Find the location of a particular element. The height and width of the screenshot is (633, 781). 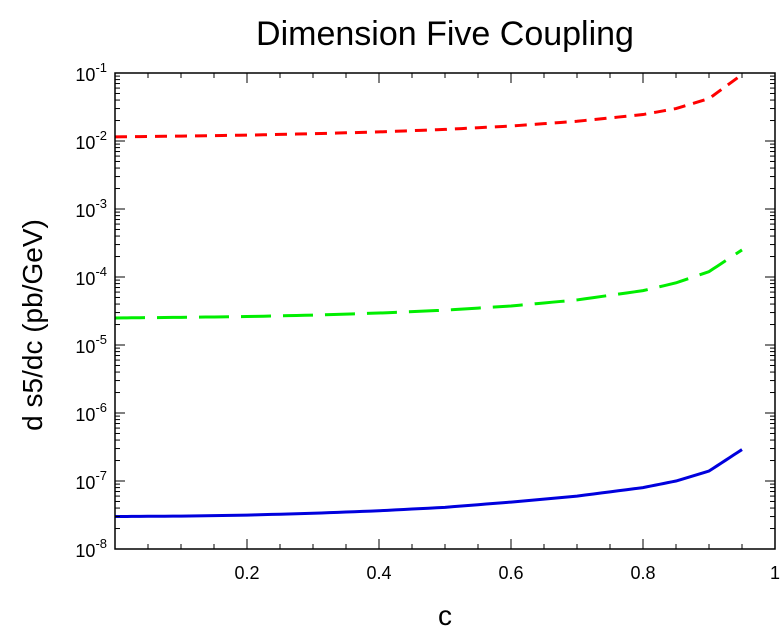

y-tick-label: 10⁻¹ is located at coordinates (91, 72).